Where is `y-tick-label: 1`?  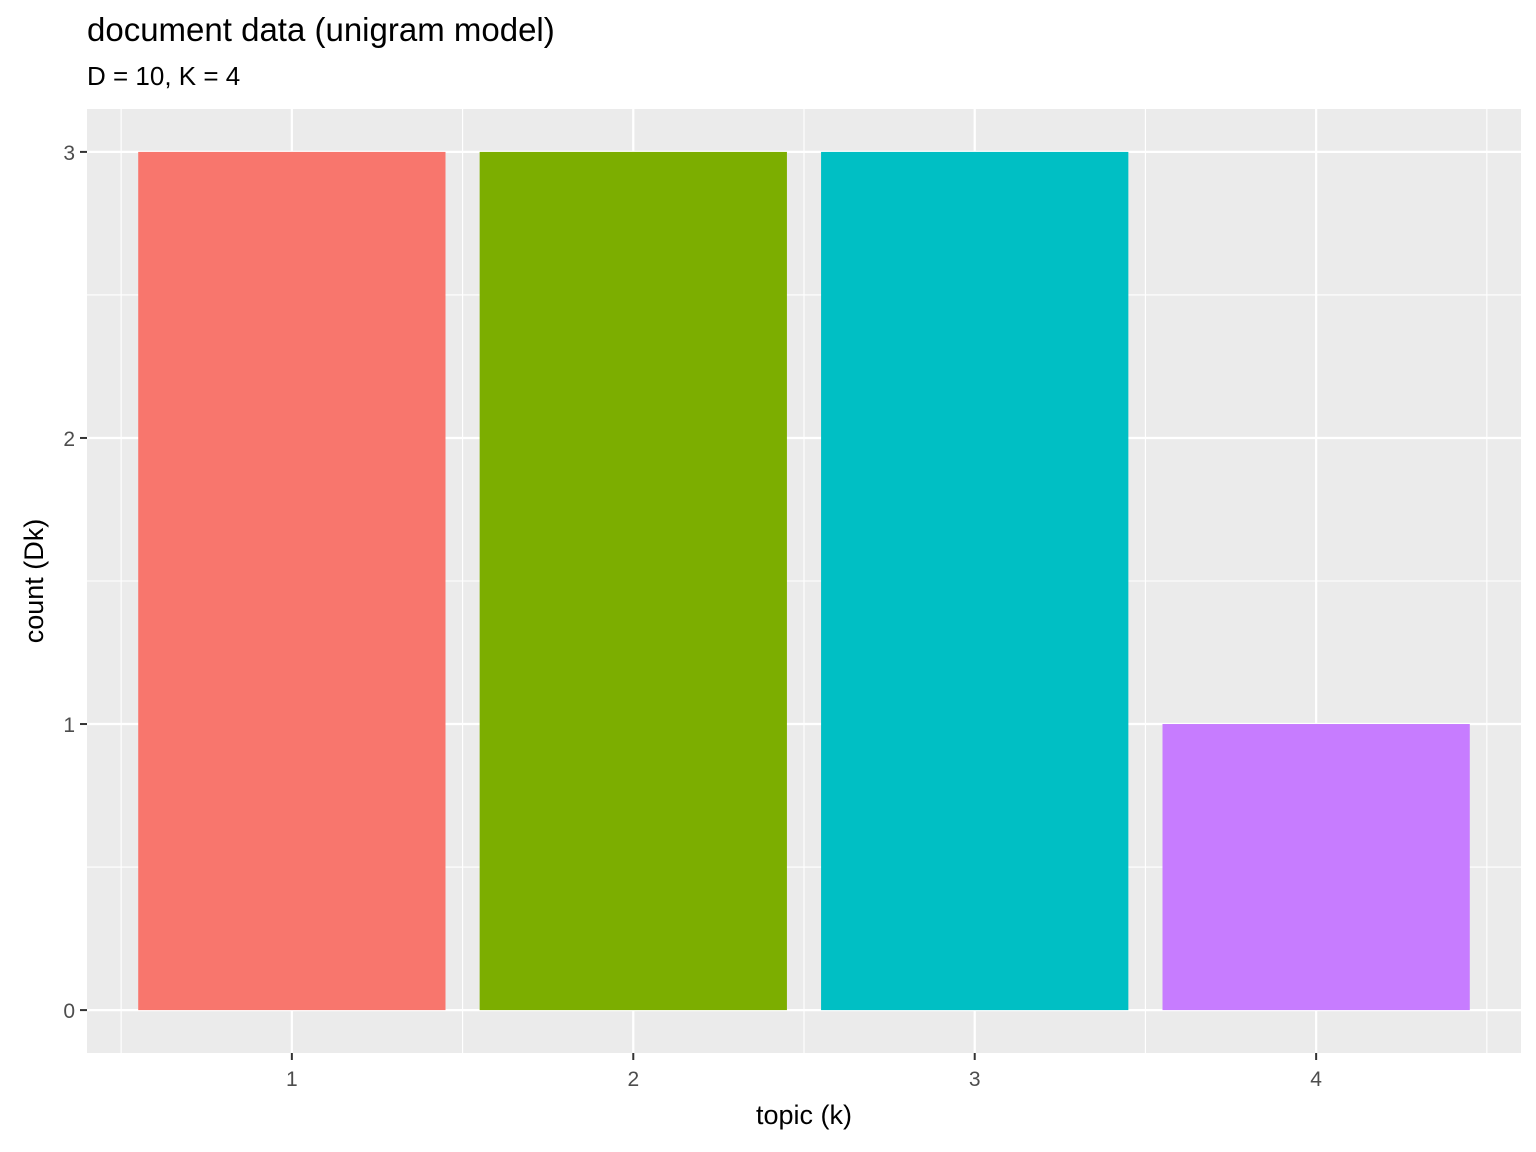 y-tick-label: 1 is located at coordinates (69, 725).